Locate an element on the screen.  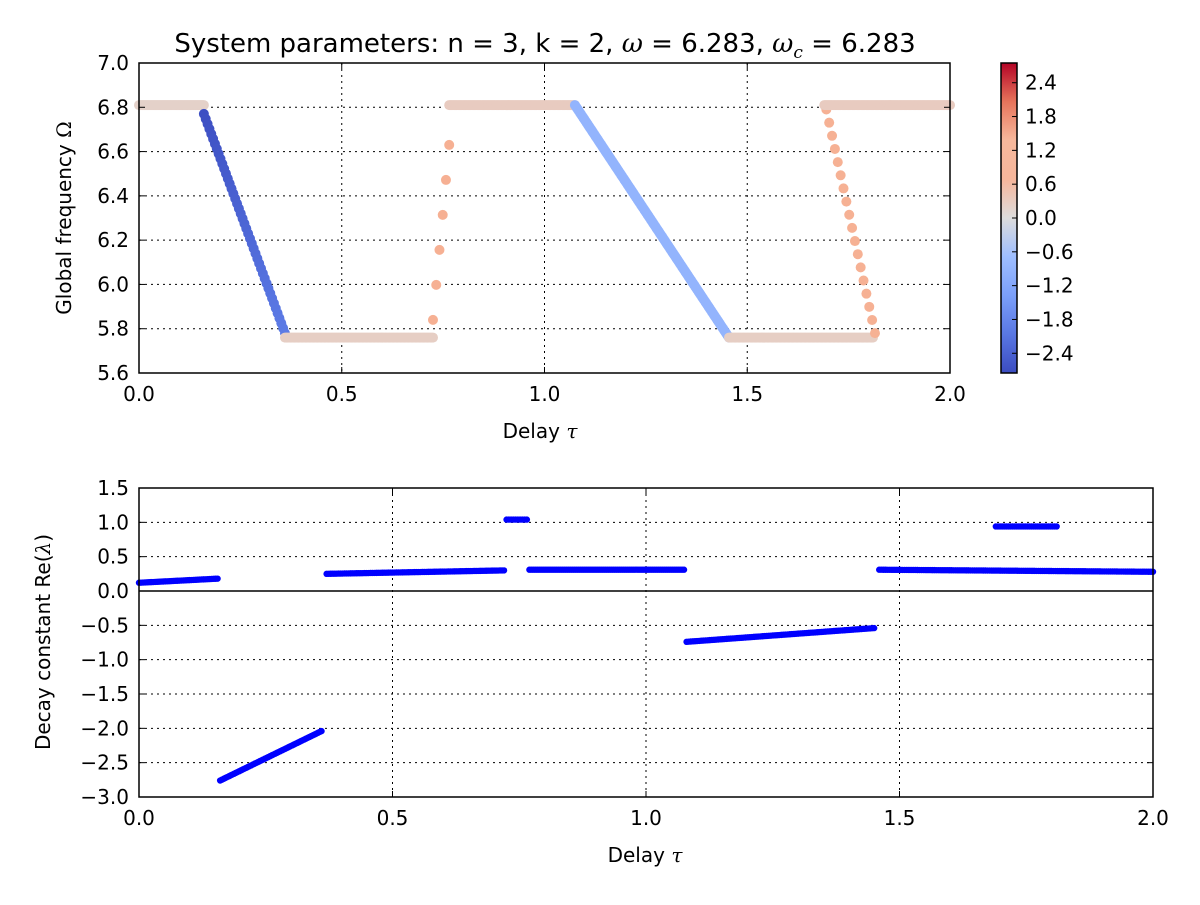
colorbar-tick-label: 0.0 is located at coordinates (1041, 218).